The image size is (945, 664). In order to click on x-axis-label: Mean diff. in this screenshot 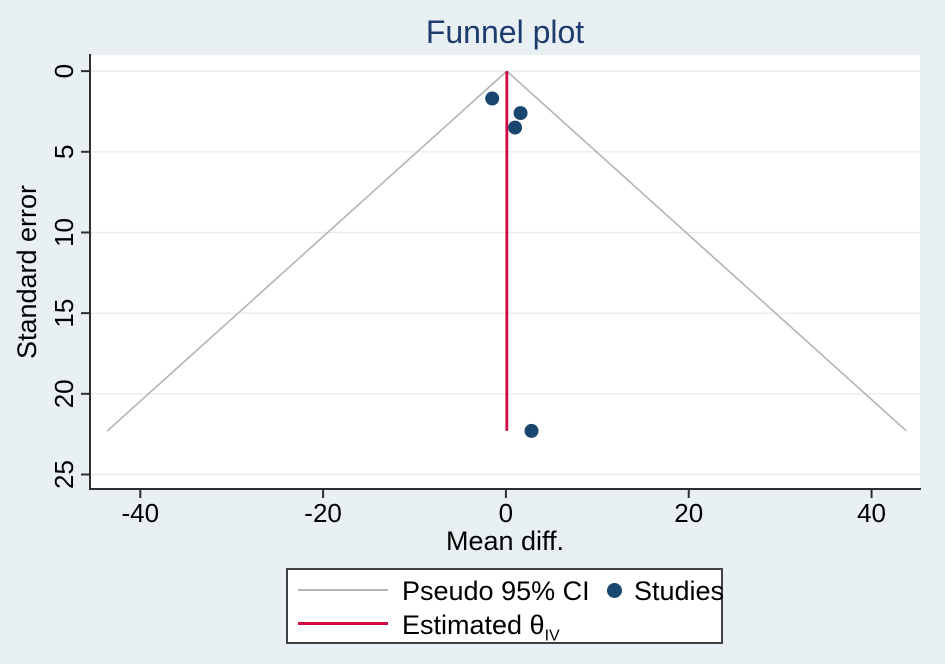, I will do `click(505, 541)`.